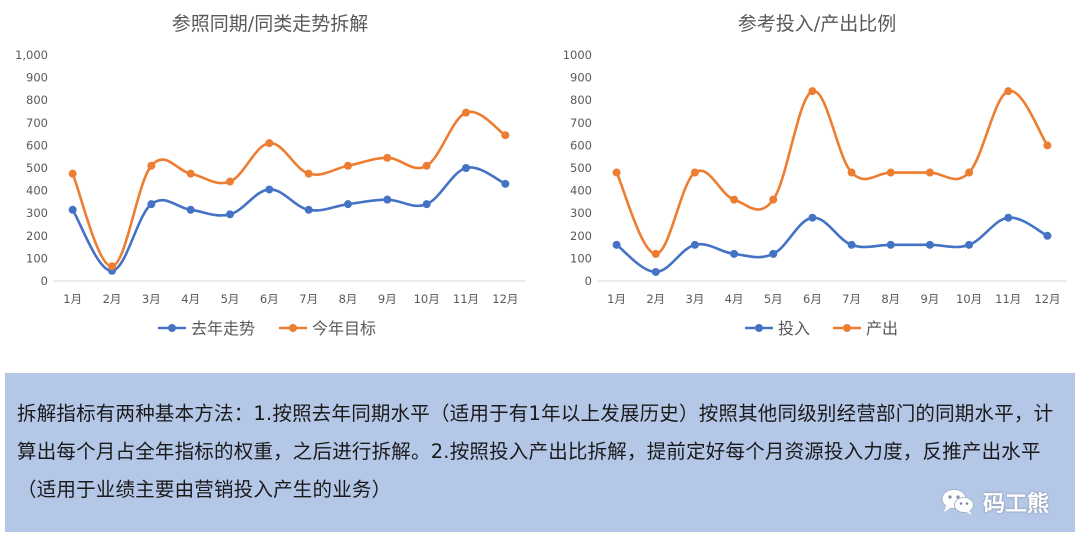 The image size is (1080, 537). Describe the element at coordinates (812, 299) in the screenshot. I see `chart-2-xtick-label: 6月` at that location.